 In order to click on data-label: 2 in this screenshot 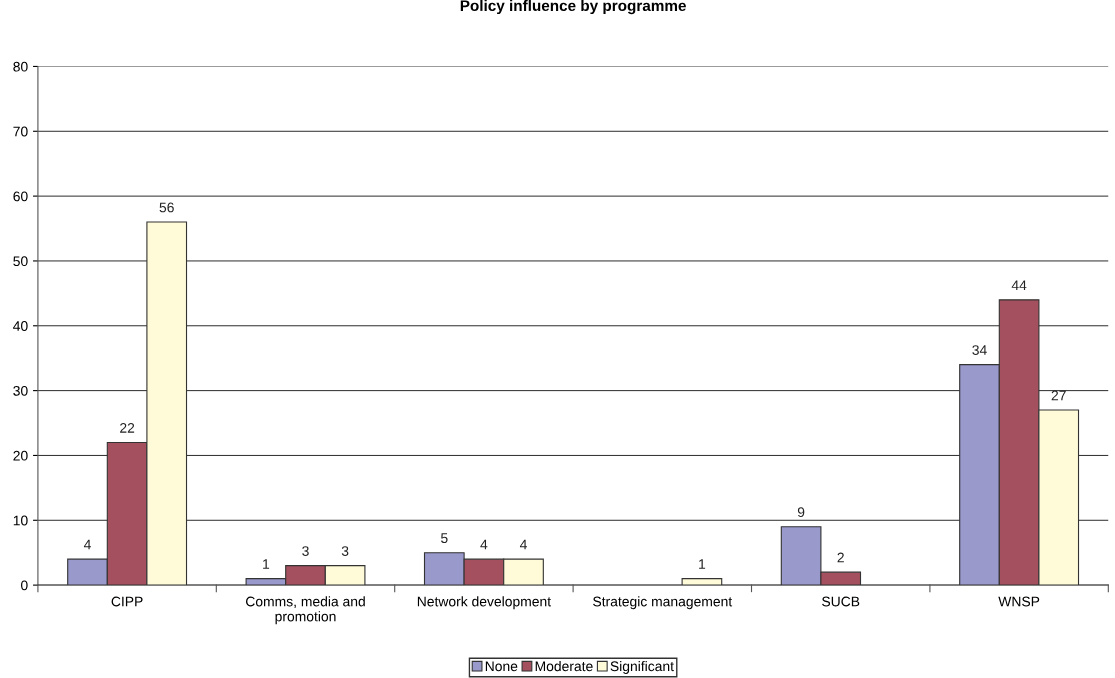, I will do `click(840, 557)`.